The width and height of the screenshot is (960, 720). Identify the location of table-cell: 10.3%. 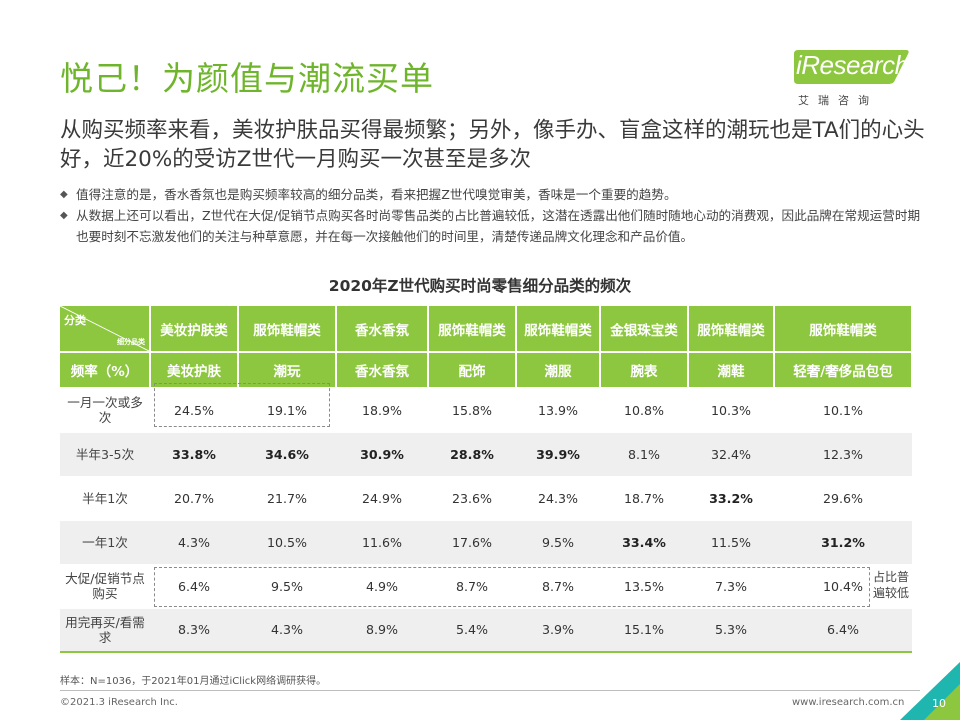
(731, 410).